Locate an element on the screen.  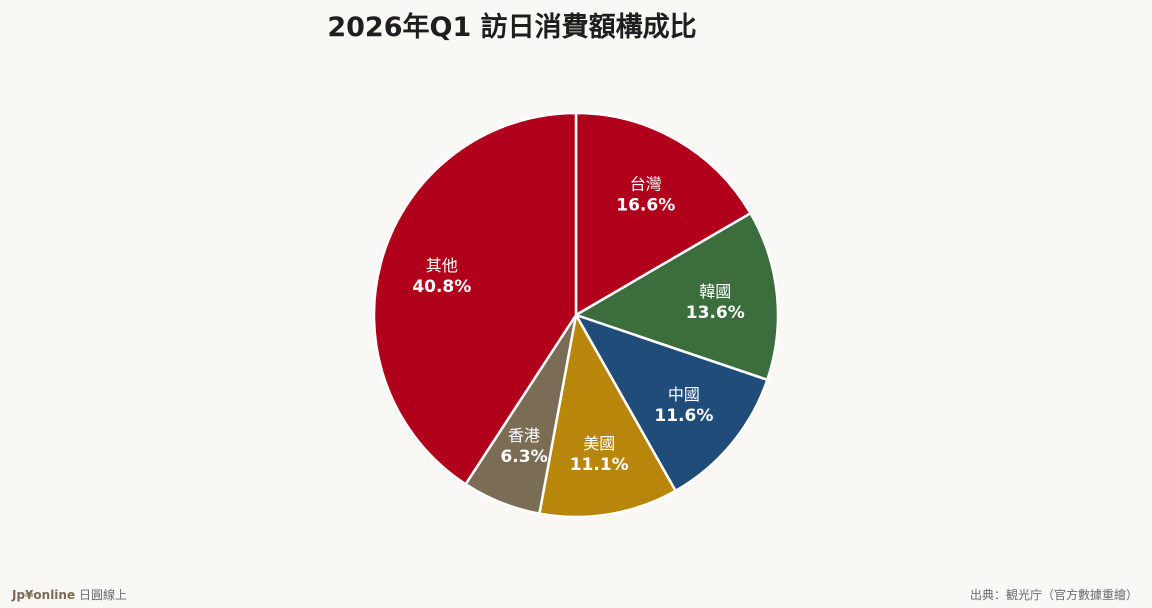
slice-value-1: 13.6% is located at coordinates (715, 313).